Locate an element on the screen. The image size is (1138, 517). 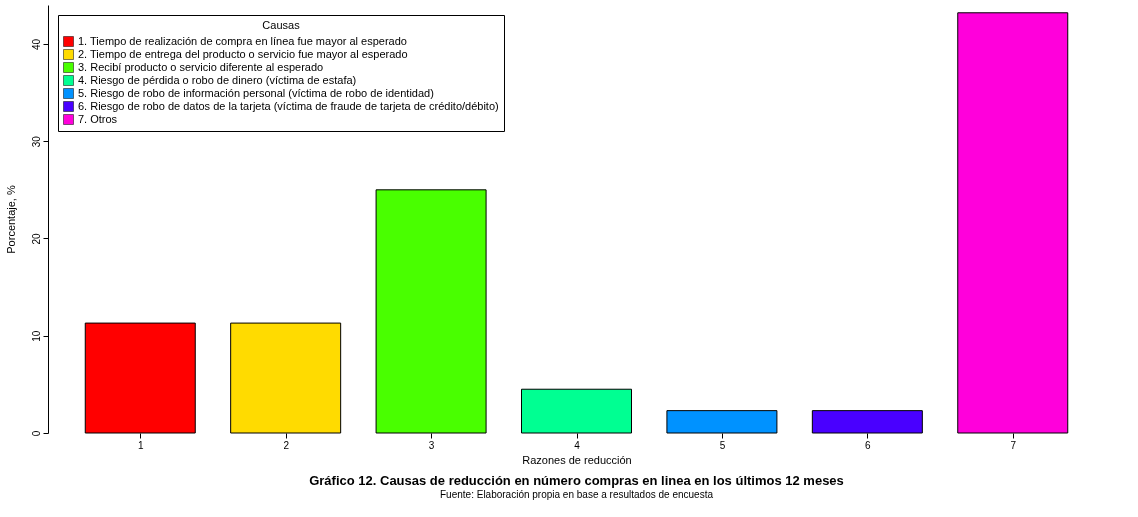
legend-label: 5. Riesgo de robo de información personal (víctima de robo de identidad) is located at coordinates (256, 92).